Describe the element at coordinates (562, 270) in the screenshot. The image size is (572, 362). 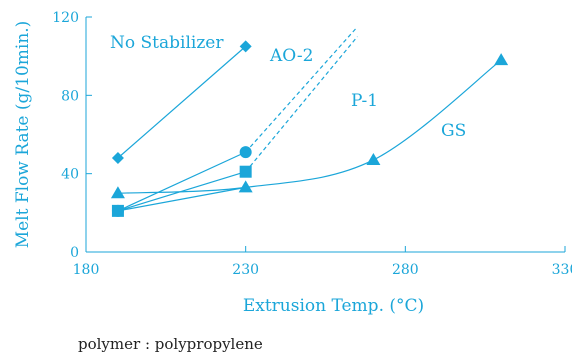
I see `x-tick-label: 330` at that location.